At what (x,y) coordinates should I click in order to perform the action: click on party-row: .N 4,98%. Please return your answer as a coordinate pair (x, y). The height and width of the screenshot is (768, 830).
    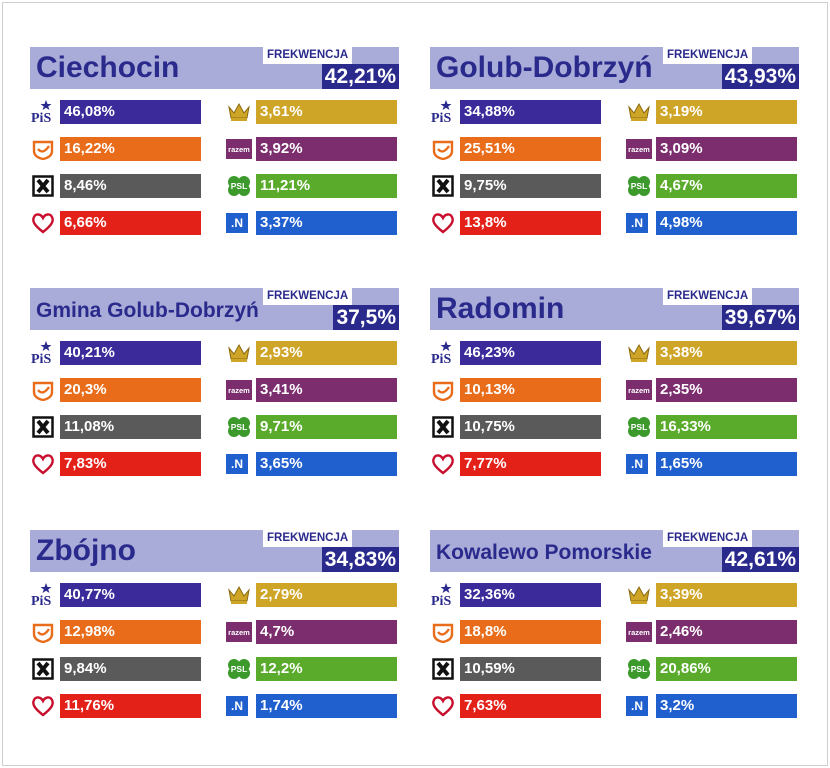
    Looking at the image, I should click on (713, 223).